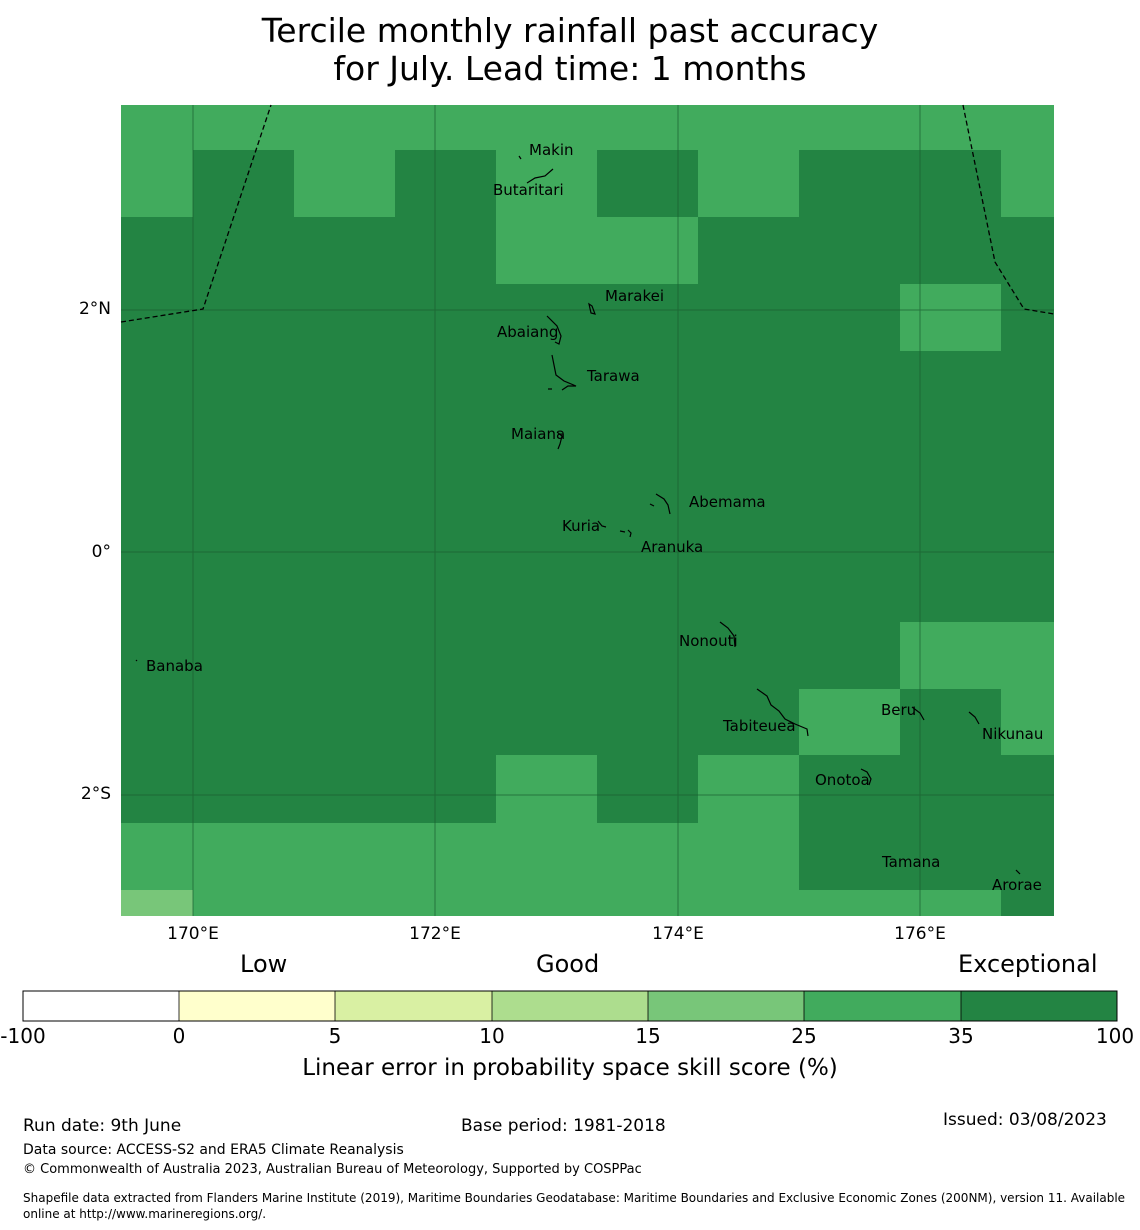  What do you see at coordinates (102, 1126) in the screenshot?
I see `run-date: Run date: 9th June` at bounding box center [102, 1126].